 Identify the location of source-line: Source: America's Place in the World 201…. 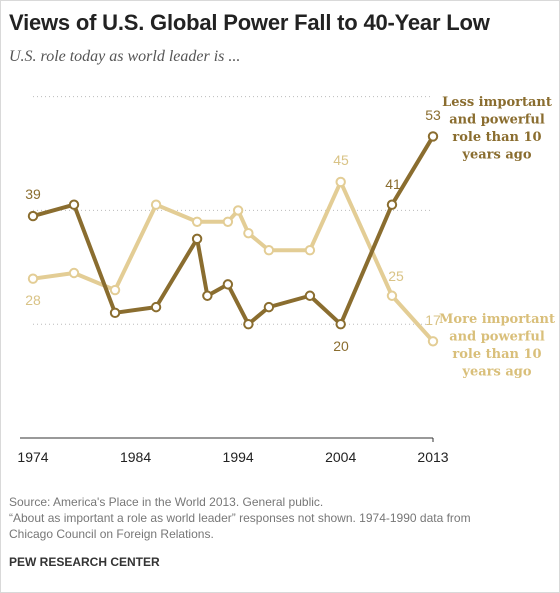
(166, 502).